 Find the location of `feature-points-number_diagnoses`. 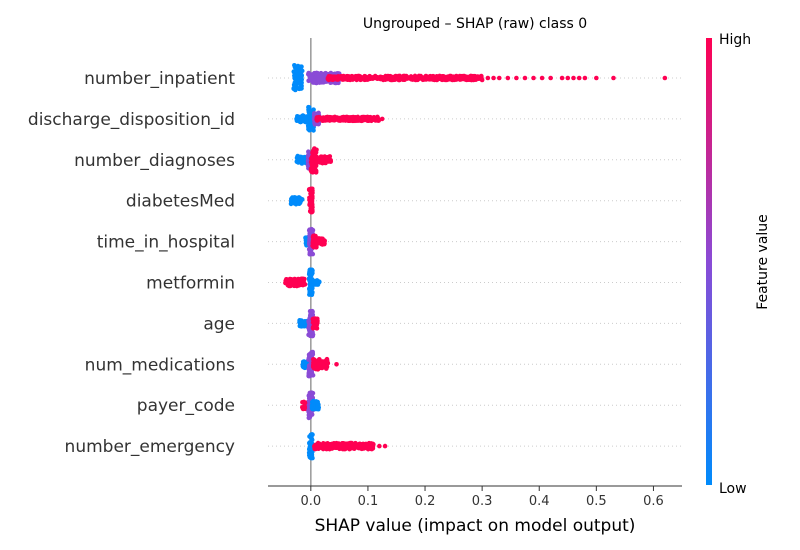

feature-points-number_diagnoses is located at coordinates (314, 160).